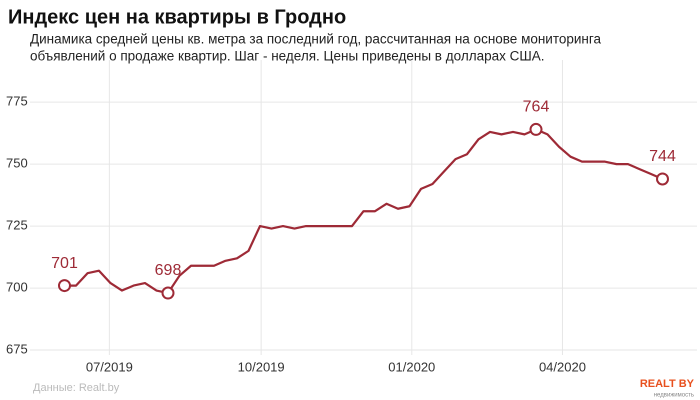 This screenshot has width=700, height=400. What do you see at coordinates (177, 17) in the screenshot?
I see `chart-title: Индекс цен на квартиры в Гродно` at bounding box center [177, 17].